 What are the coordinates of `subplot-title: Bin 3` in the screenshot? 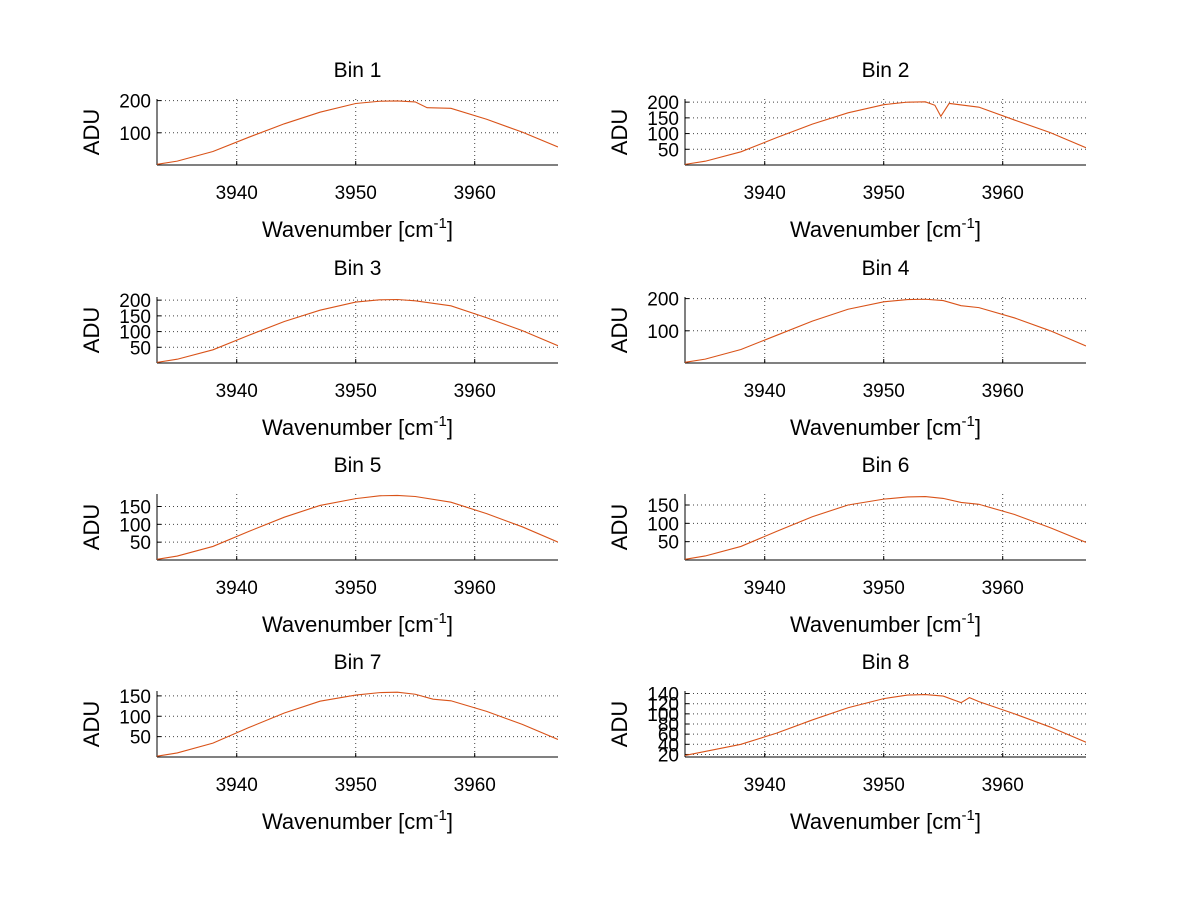 It's located at (358, 268).